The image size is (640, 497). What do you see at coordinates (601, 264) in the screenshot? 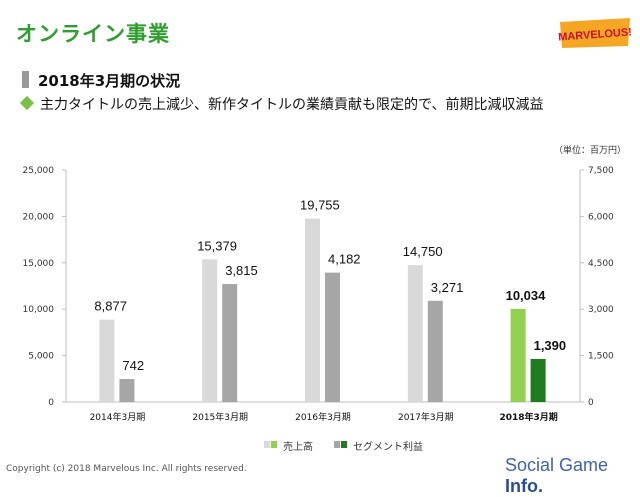
I see `right-tick-label: 4,500` at bounding box center [601, 264].